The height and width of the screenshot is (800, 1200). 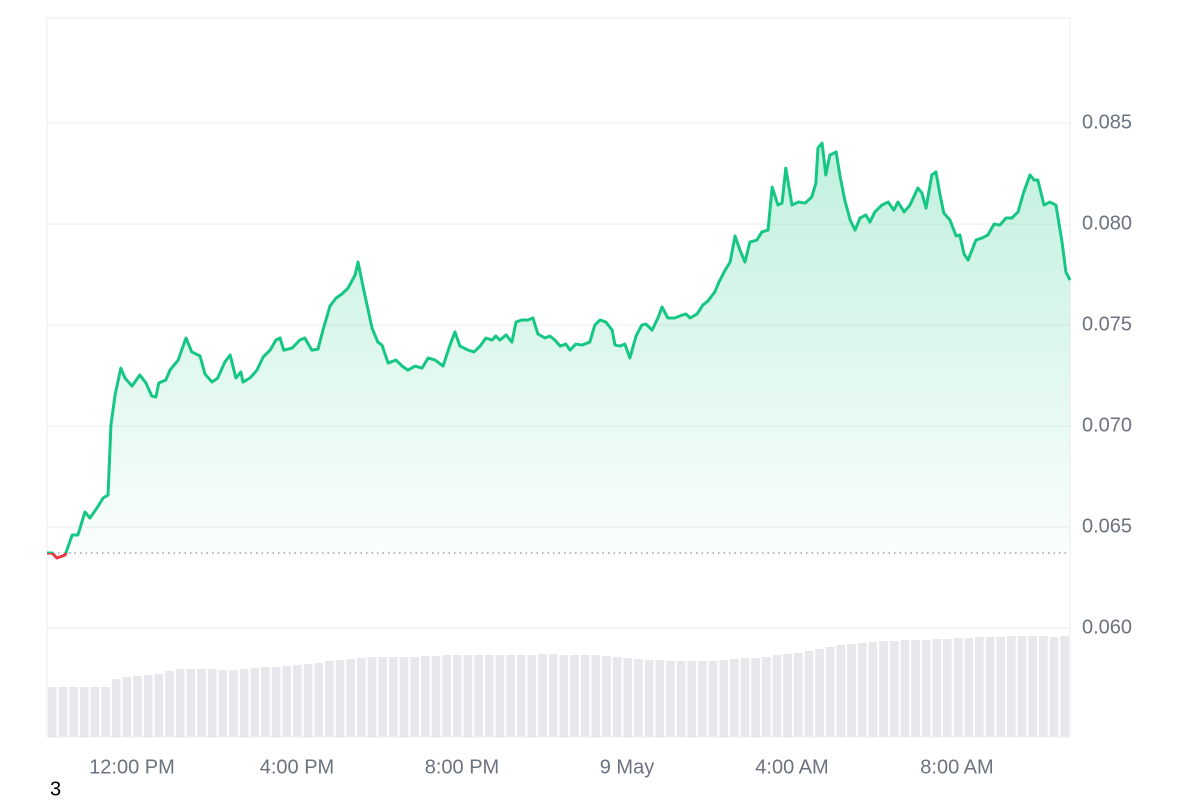 I want to click on footer-text: 3, so click(x=55, y=789).